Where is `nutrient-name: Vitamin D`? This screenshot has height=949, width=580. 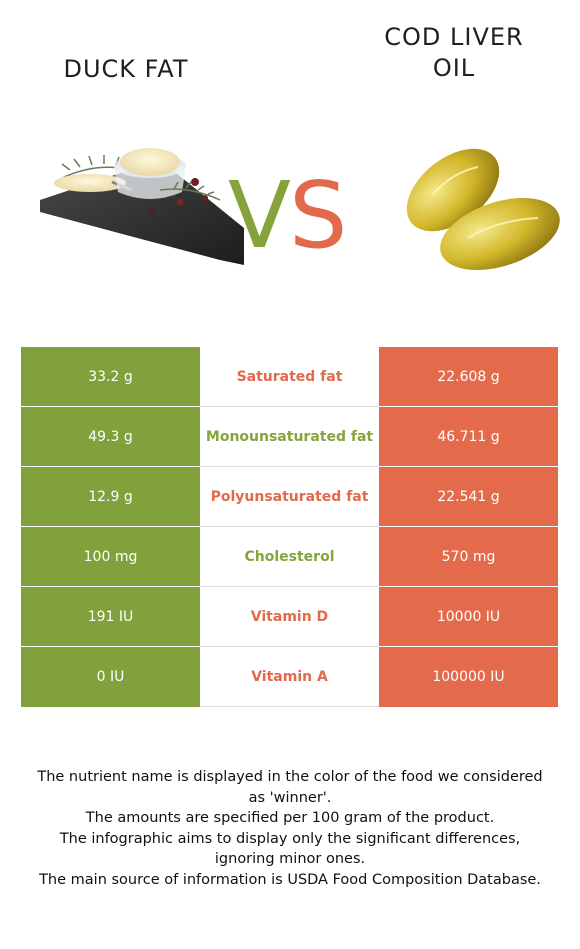
nutrient-name: Vitamin D is located at coordinates (289, 616).